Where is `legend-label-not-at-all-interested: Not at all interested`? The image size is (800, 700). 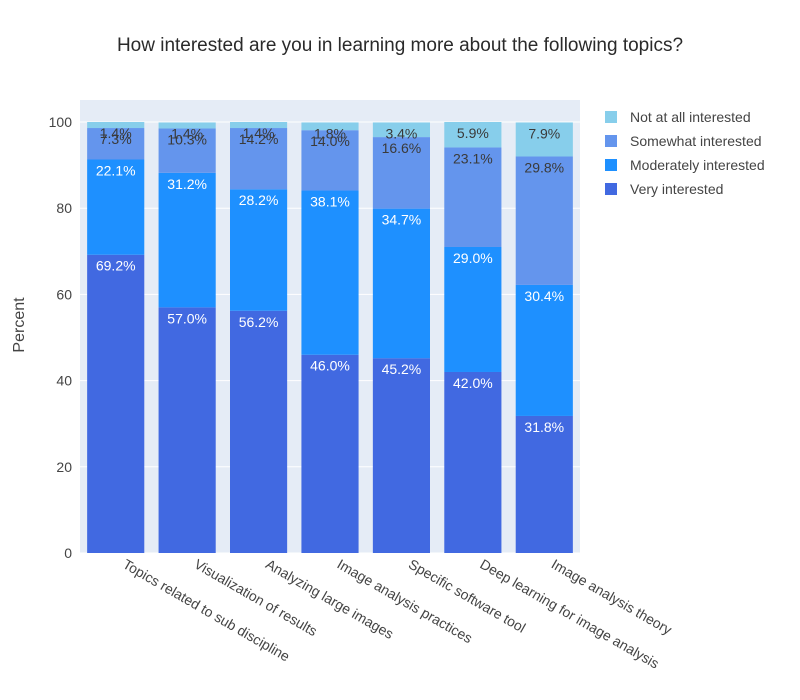 legend-label-not-at-all-interested: Not at all interested is located at coordinates (690, 117).